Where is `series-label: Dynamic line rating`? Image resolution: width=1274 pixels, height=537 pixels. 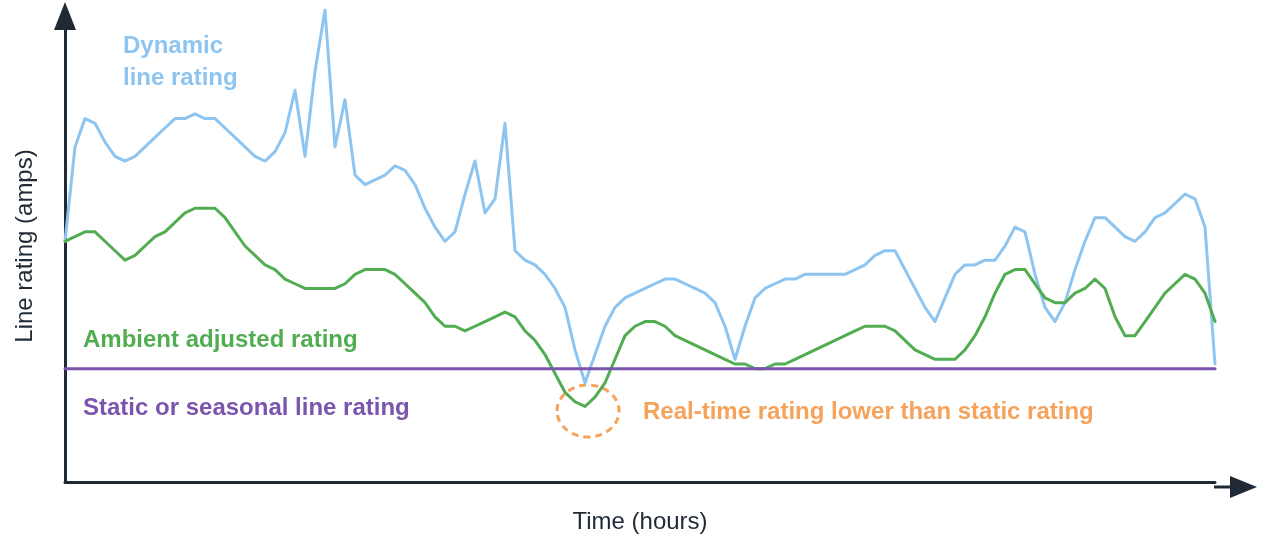
series-label: Dynamic line rating is located at coordinates (180, 60).